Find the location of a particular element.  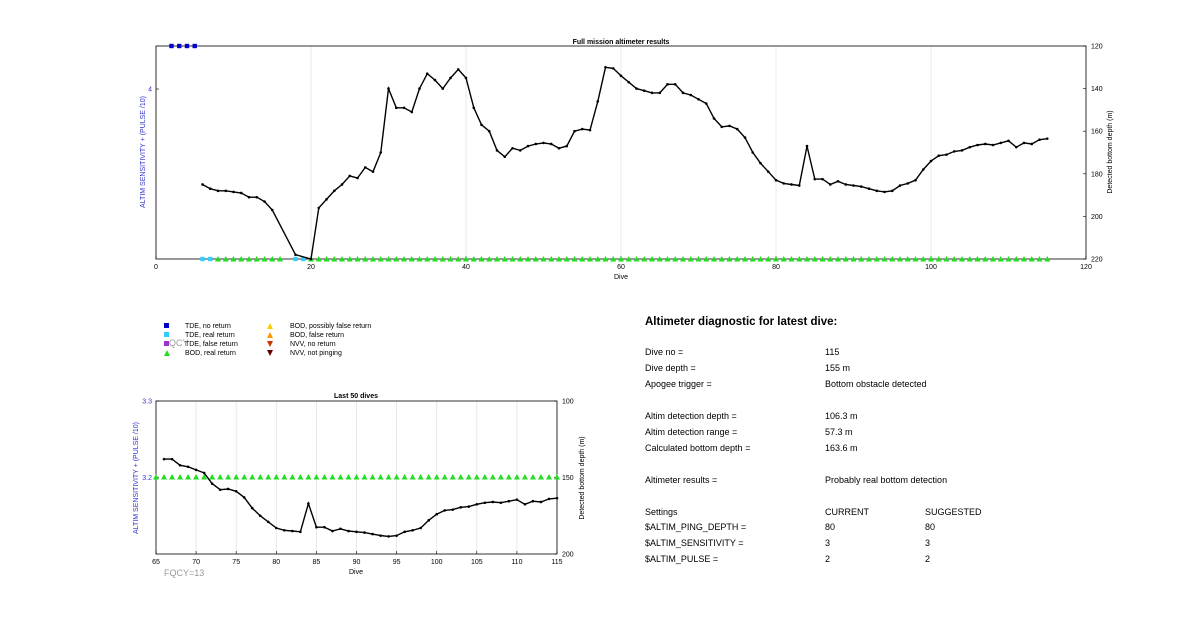

red-down-triangle-icon is located at coordinates (270, 344).